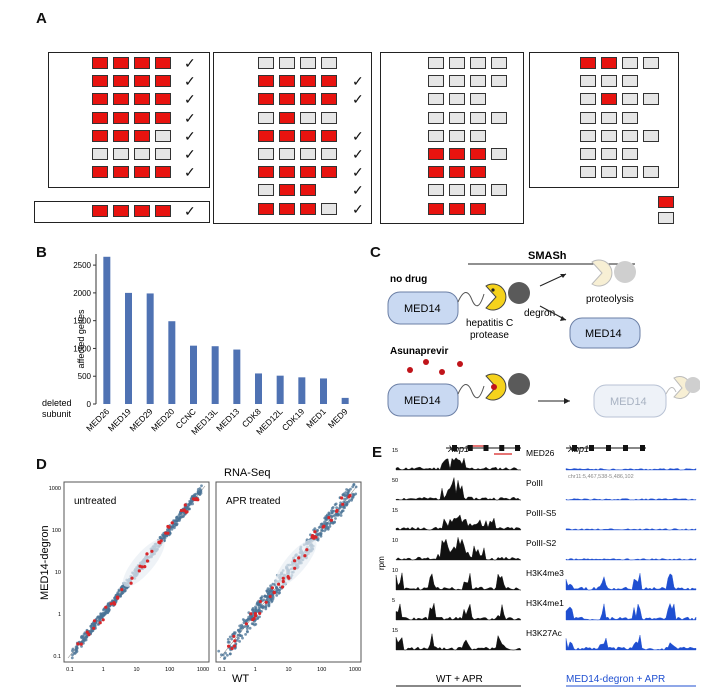 The width and height of the screenshot is (704, 694). What do you see at coordinates (471, 299) in the screenshot?
I see `linker-line` at bounding box center [471, 299].